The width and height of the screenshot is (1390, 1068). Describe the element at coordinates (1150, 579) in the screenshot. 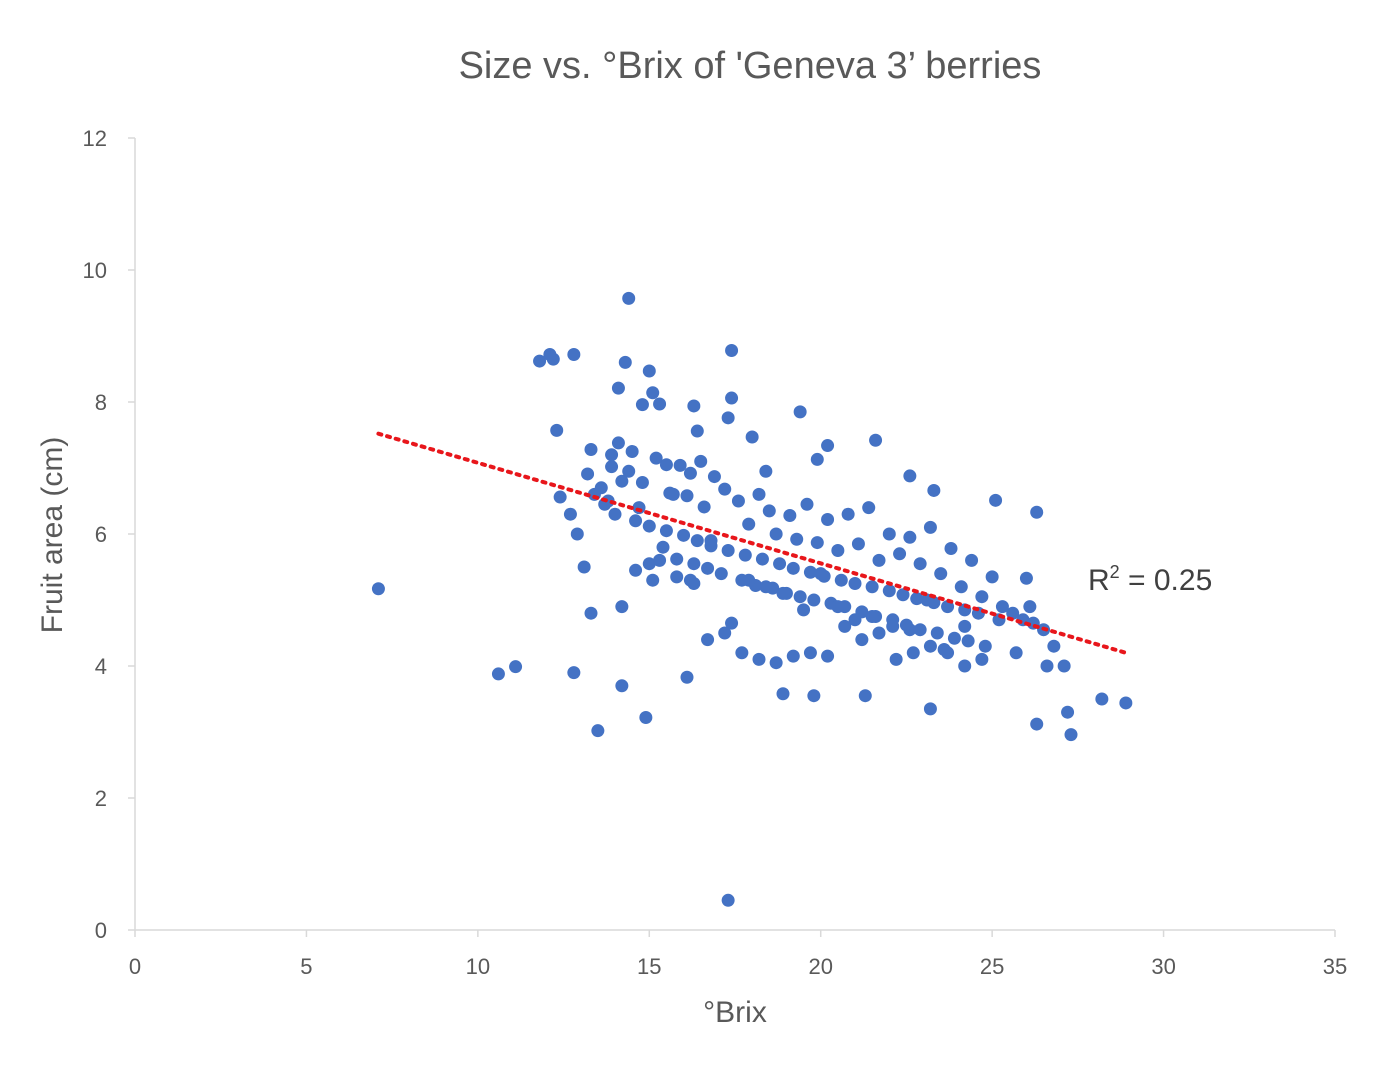

I see `r-squared-label: R2 = 0.25` at that location.